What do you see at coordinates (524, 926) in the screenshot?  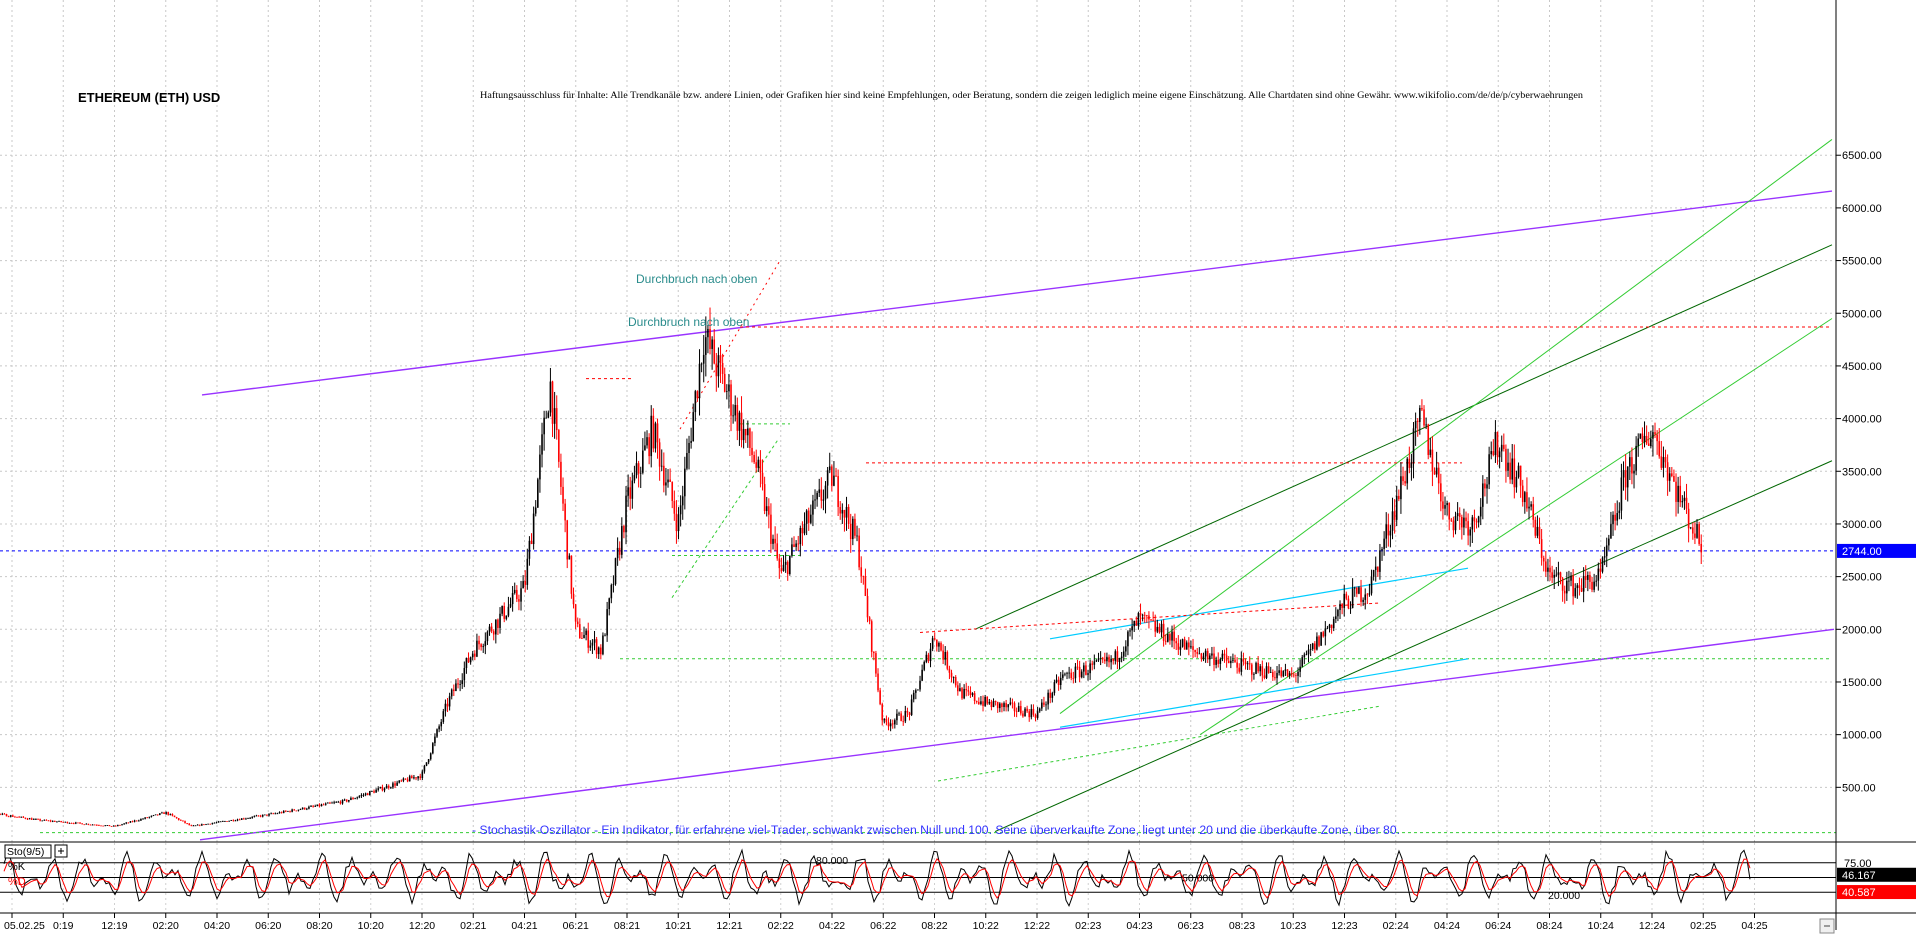 I see `time-tick-label: 04:21` at bounding box center [524, 926].